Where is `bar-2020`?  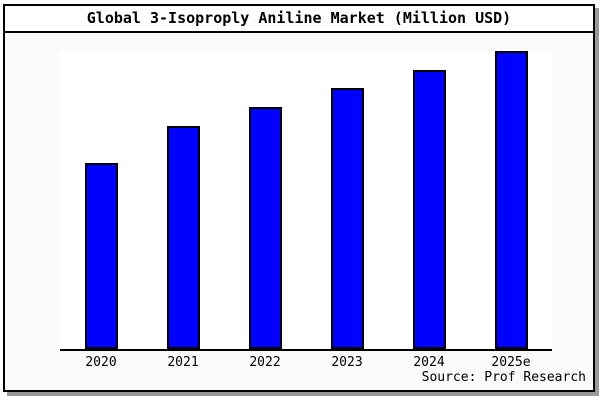
bar-2020 is located at coordinates (101, 256).